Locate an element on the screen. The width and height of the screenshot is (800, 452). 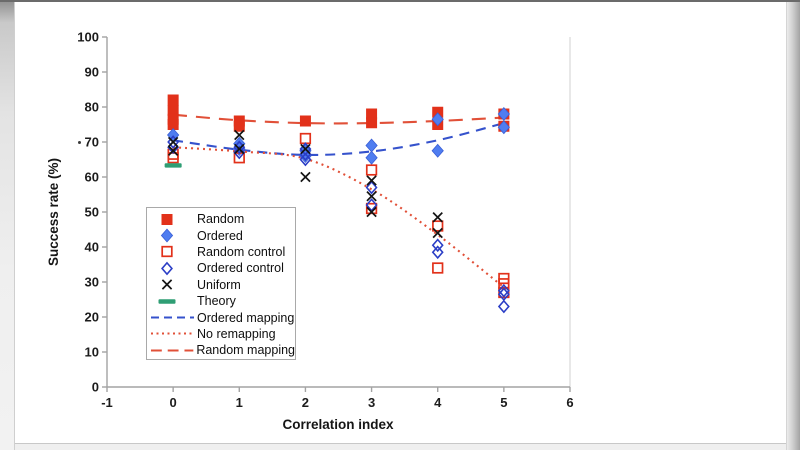
legend-marker-random-mapping is located at coordinates (172, 350).